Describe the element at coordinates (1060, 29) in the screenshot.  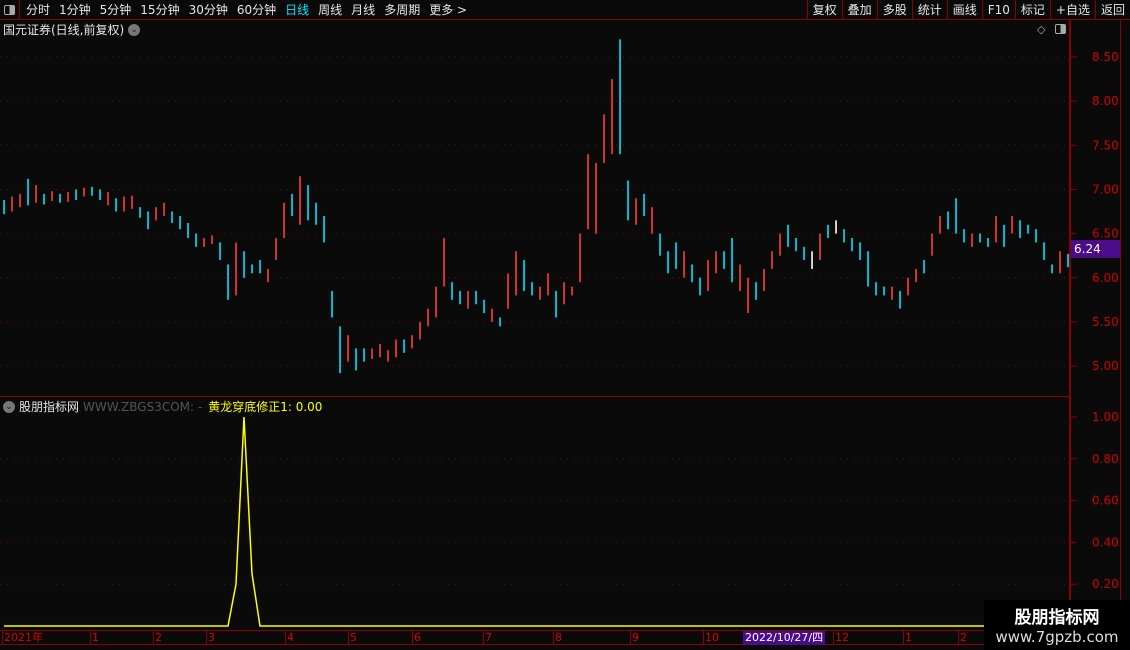
I see `panel-icon` at that location.